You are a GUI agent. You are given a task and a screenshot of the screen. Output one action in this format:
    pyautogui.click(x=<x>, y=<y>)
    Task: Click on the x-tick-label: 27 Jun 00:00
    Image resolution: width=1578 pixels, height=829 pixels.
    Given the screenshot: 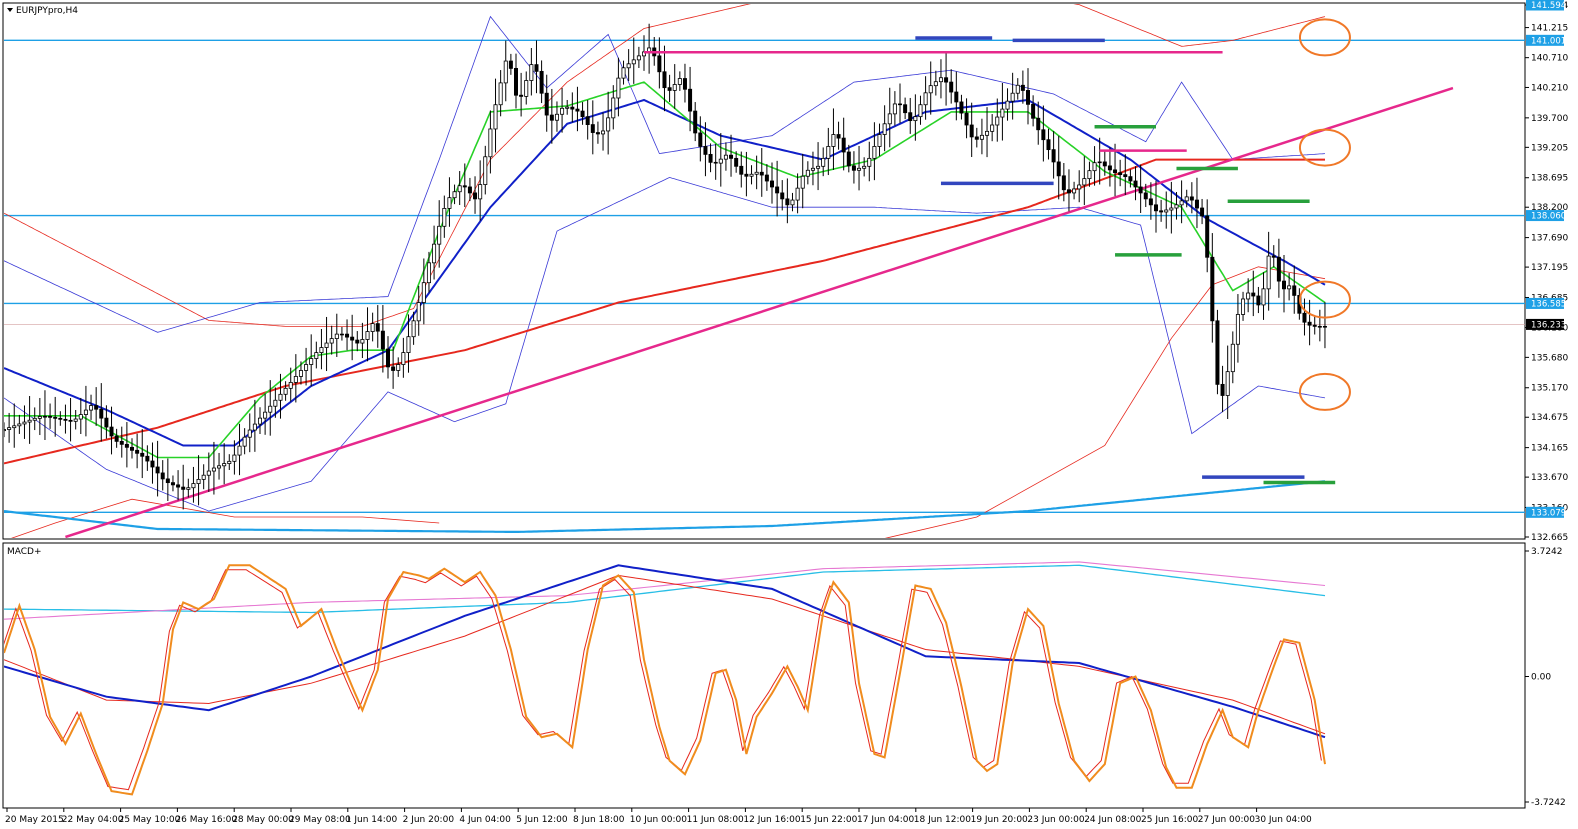 What is the action you would take?
    pyautogui.click(x=1226, y=820)
    